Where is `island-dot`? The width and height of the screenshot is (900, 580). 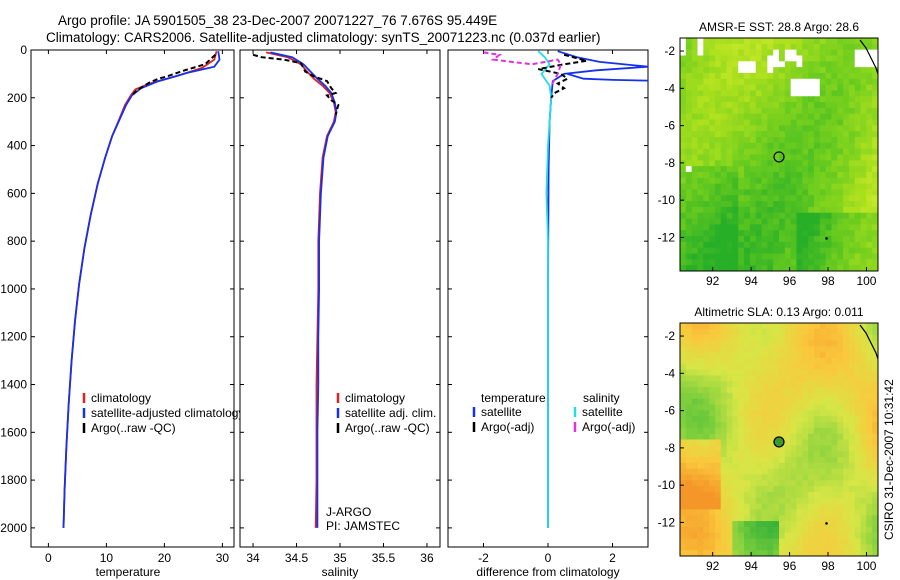
island-dot is located at coordinates (826, 238).